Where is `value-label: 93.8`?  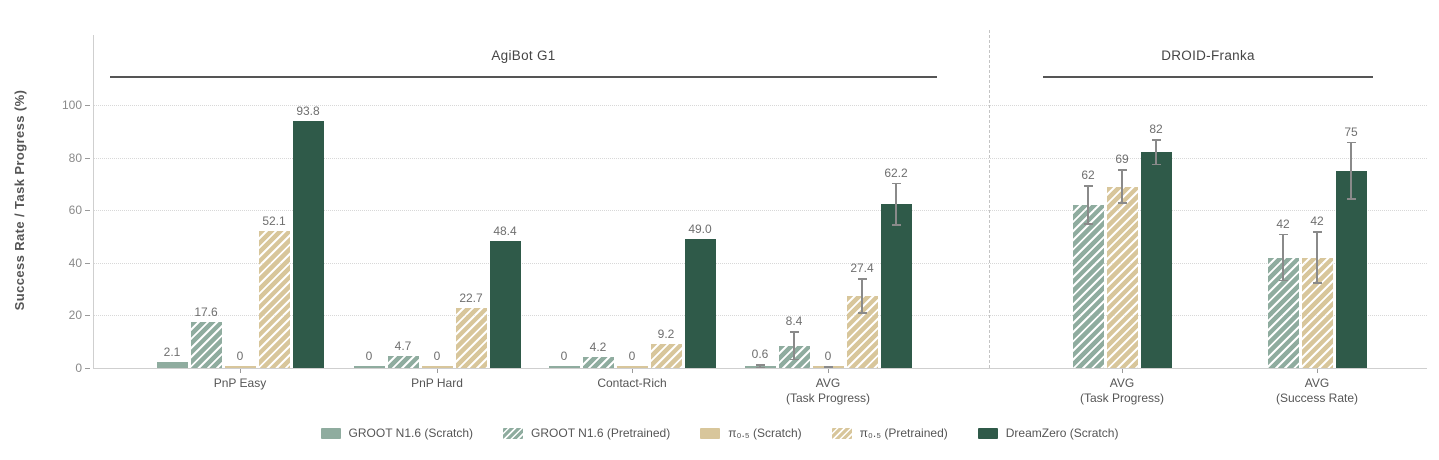
value-label: 93.8 is located at coordinates (308, 111).